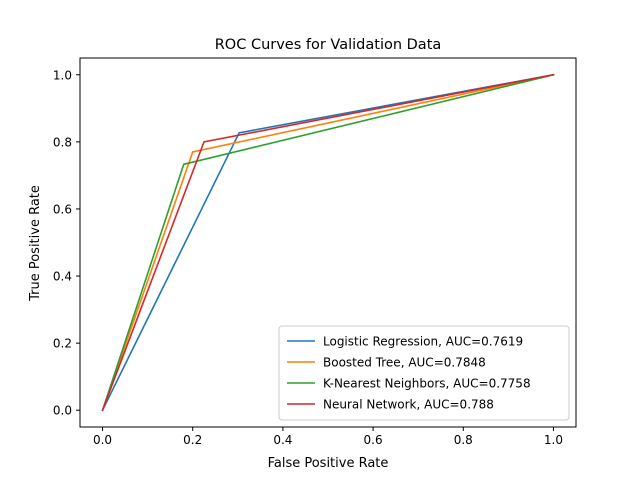 The width and height of the screenshot is (640, 480). I want to click on y-tick-label: 0.8, so click(62, 142).